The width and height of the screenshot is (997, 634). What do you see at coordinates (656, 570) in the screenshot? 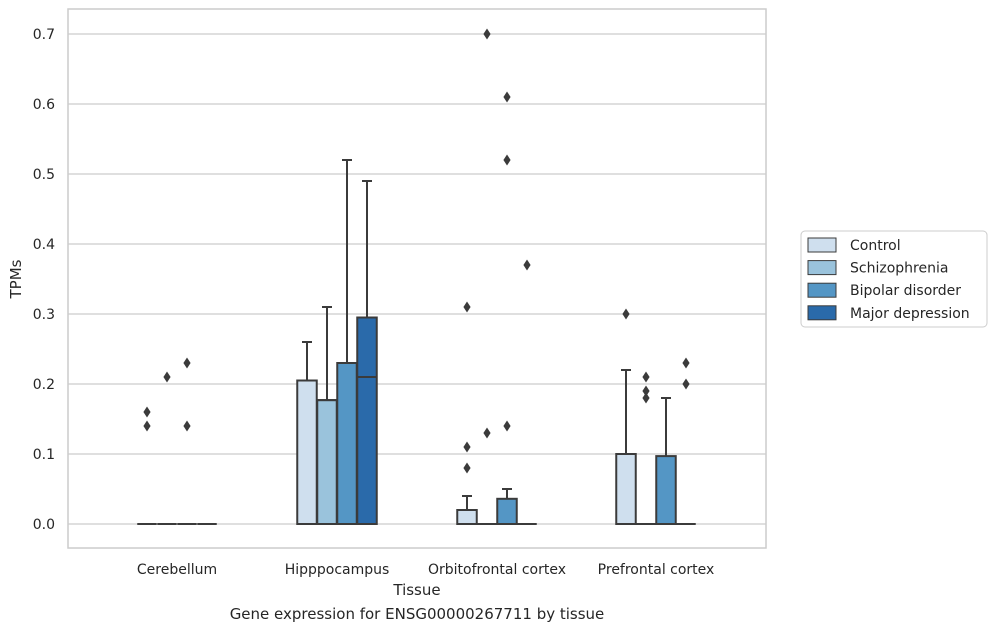
I see `x-tick-label: Prefrontal cortex` at bounding box center [656, 570].